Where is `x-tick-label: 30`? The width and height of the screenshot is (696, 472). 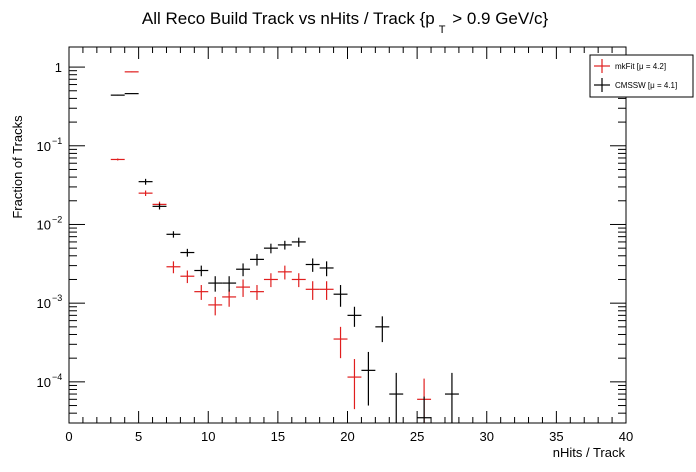 x-tick-label: 30 is located at coordinates (487, 436).